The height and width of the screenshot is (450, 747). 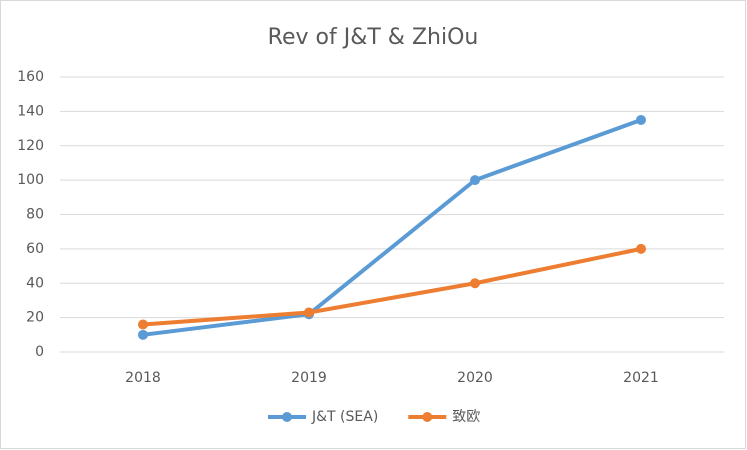 What do you see at coordinates (30, 77) in the screenshot?
I see `y-tick-label: 160` at bounding box center [30, 77].